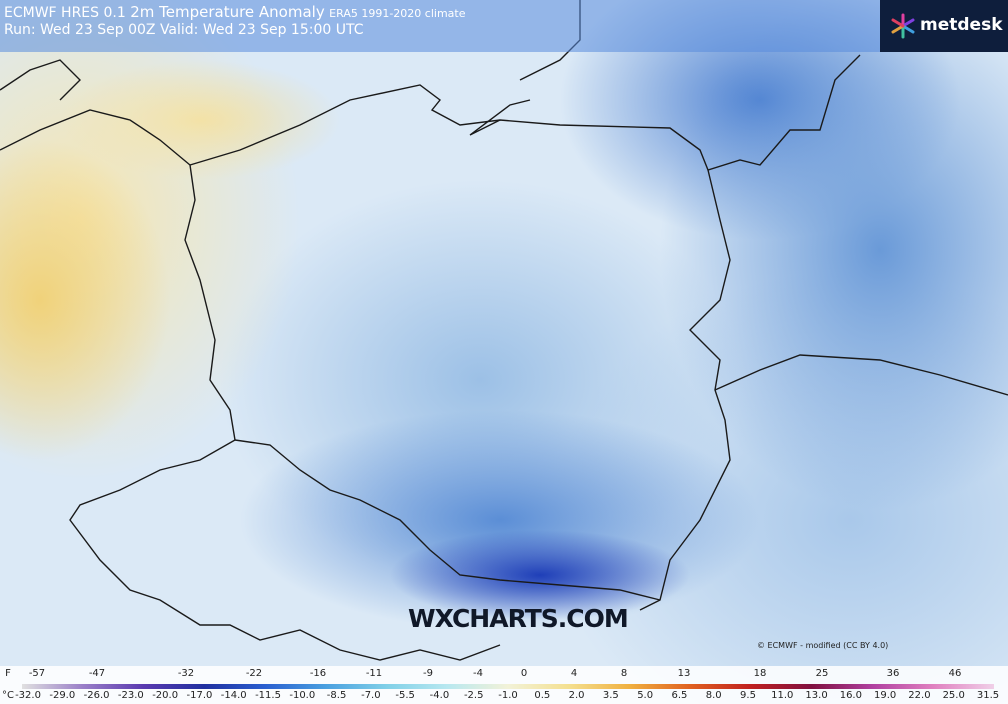 The image size is (1008, 704). Describe the element at coordinates (508, 695) in the screenshot. I see `c-label: -1.0` at that location.